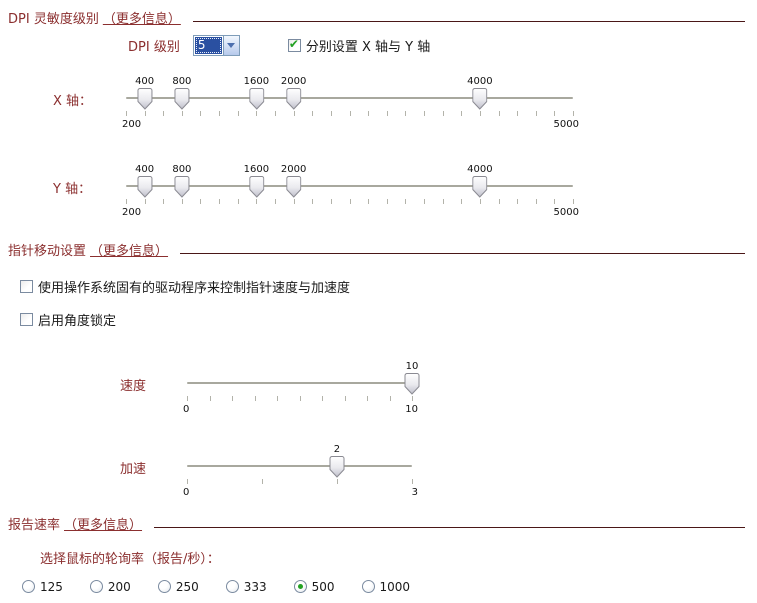 The image size is (757, 603). What do you see at coordinates (395, 586) in the screenshot?
I see `radio-label: 1000` at bounding box center [395, 586].